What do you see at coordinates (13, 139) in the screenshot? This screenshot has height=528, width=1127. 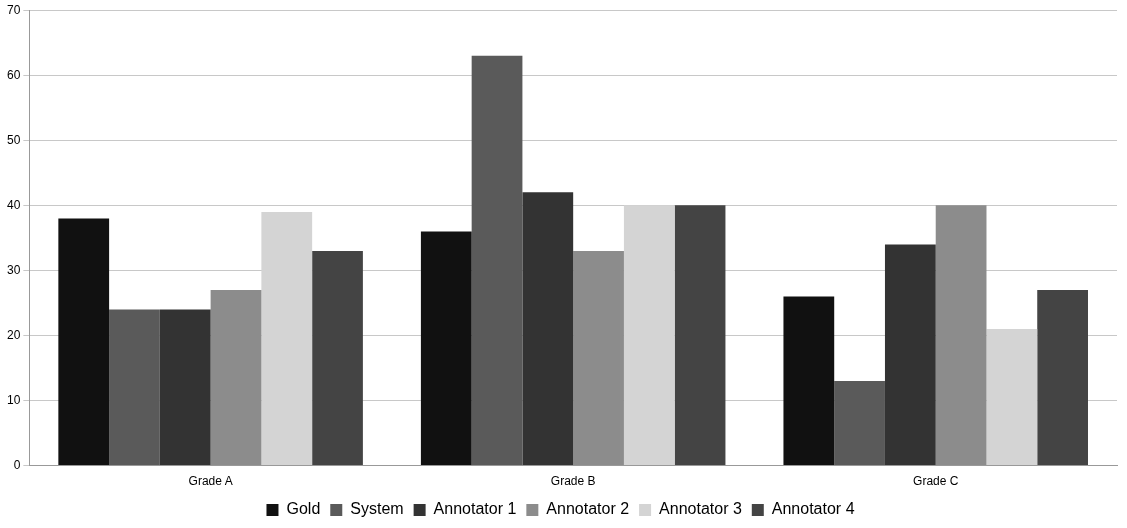 I see `y-tick-label: 50` at bounding box center [13, 139].